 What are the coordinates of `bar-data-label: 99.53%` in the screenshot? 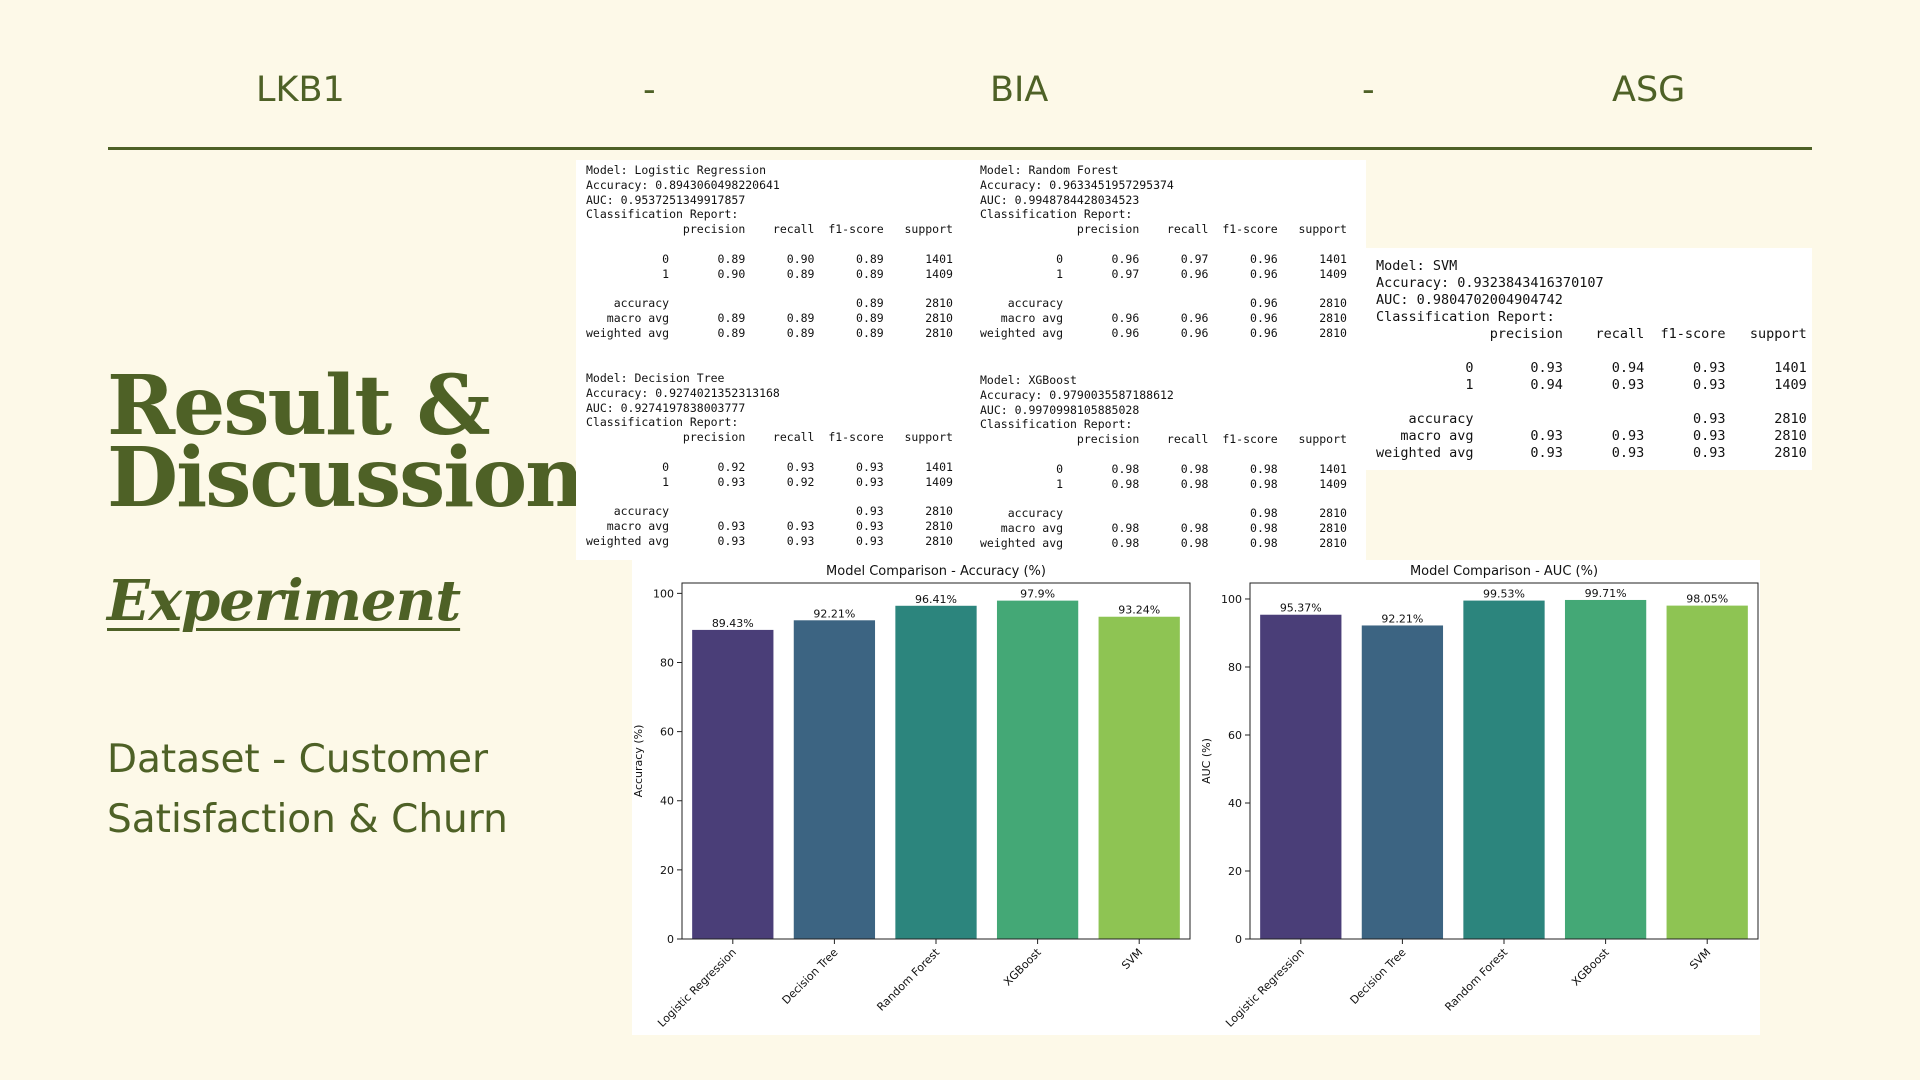 It's located at (1504, 594).